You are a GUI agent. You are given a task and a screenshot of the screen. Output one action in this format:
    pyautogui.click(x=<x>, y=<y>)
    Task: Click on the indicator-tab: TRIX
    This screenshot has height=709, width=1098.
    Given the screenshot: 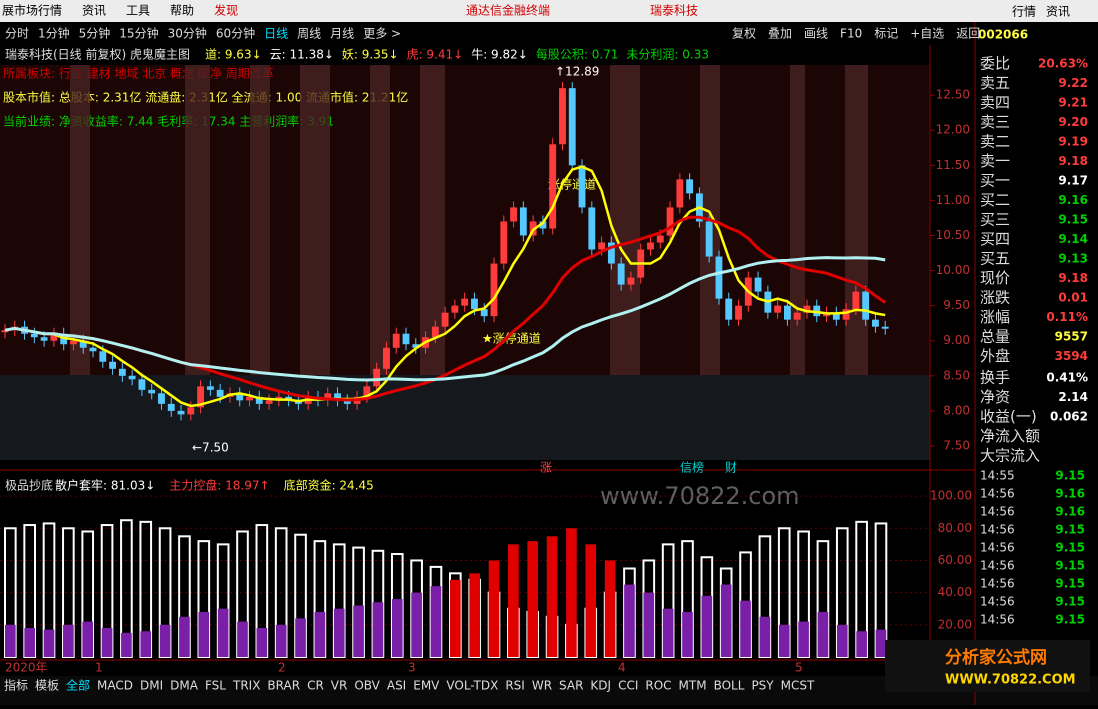 What is the action you would take?
    pyautogui.click(x=246, y=686)
    